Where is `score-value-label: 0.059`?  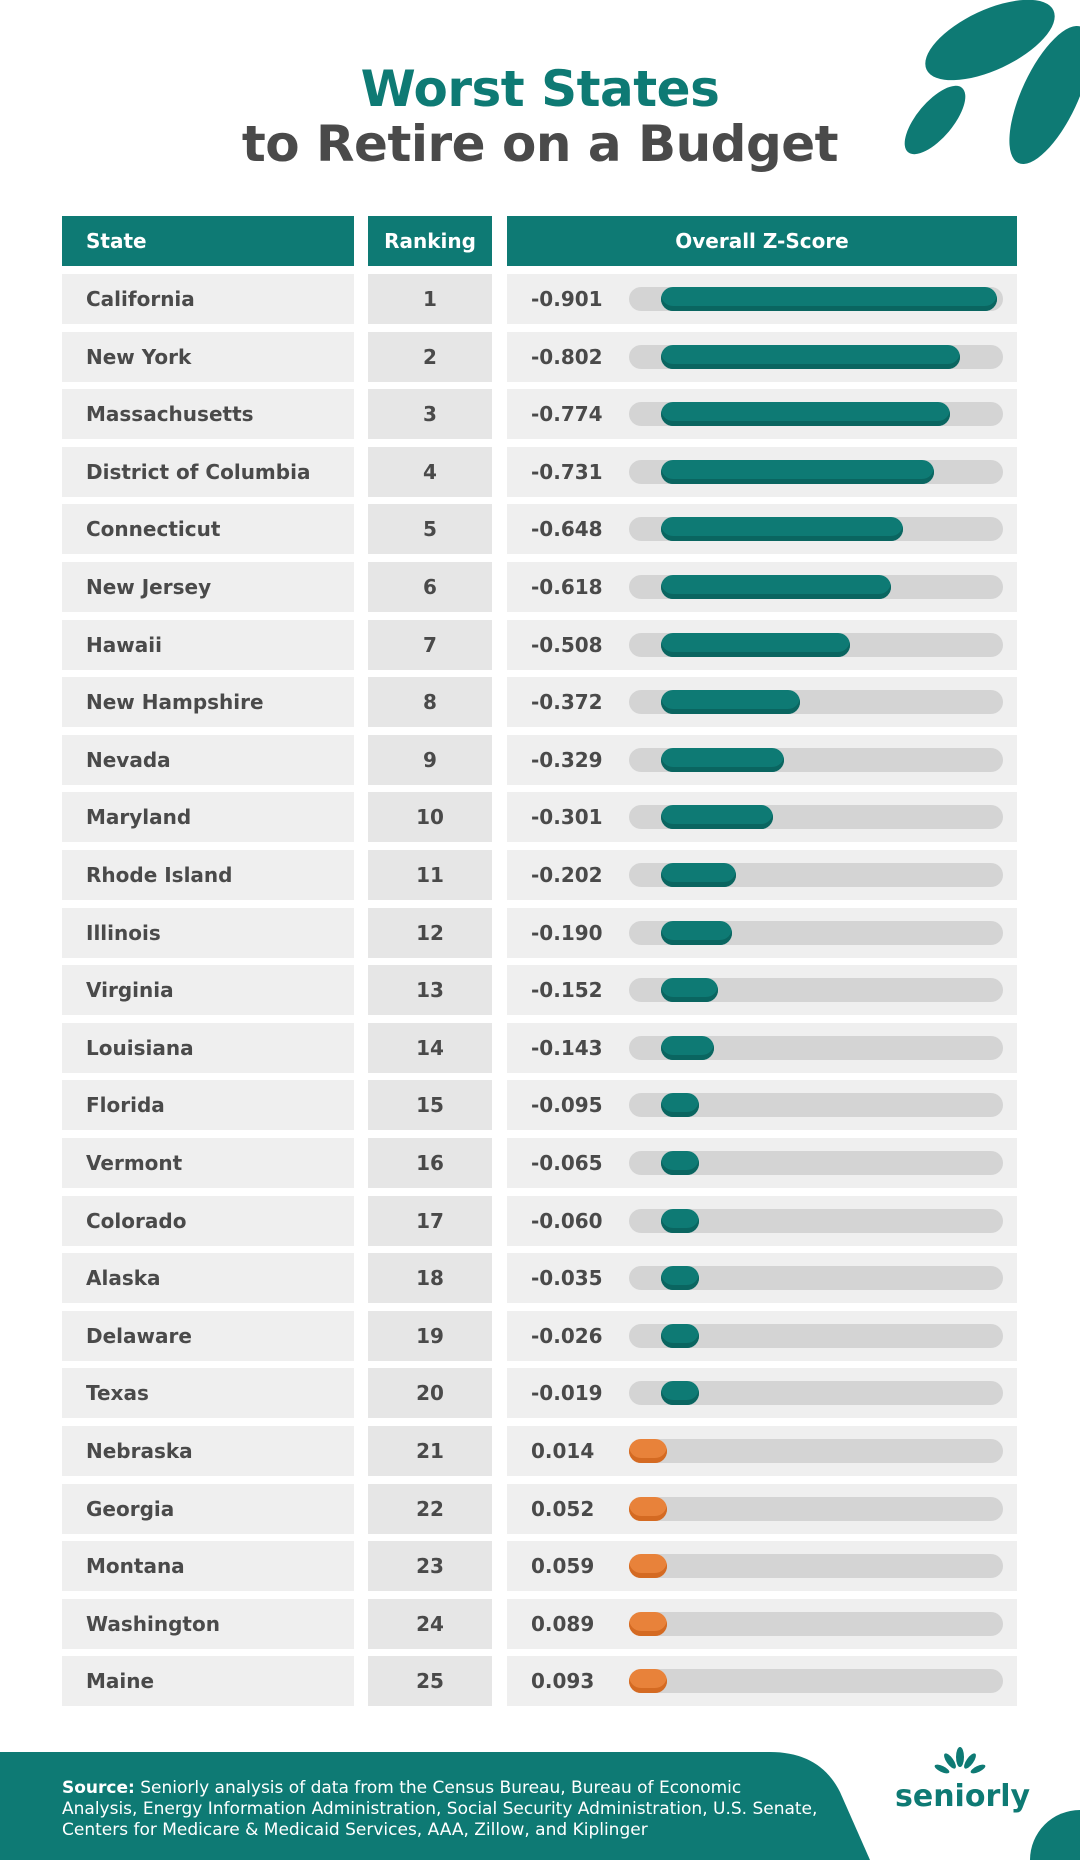
score-value-label: 0.059 is located at coordinates (563, 1566).